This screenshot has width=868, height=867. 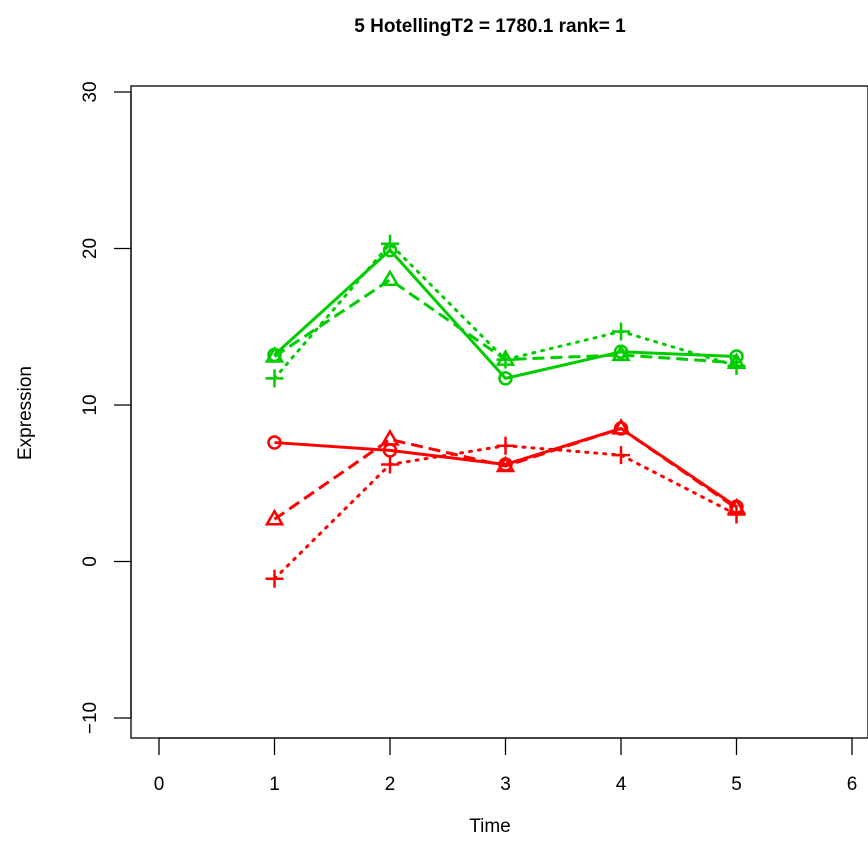 I want to click on y-axis-label: Expression, so click(x=25, y=413).